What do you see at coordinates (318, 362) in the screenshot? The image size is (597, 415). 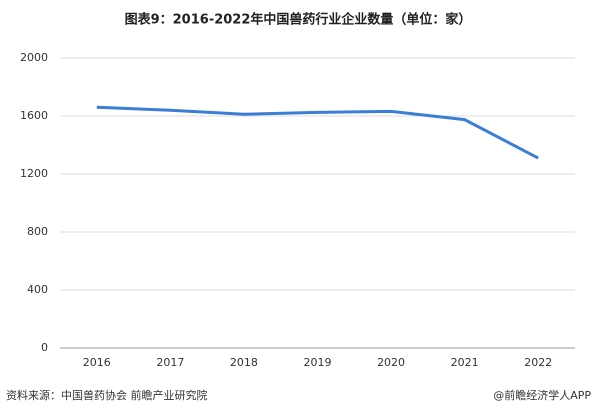 I see `x-tick-label: 2019` at bounding box center [318, 362].